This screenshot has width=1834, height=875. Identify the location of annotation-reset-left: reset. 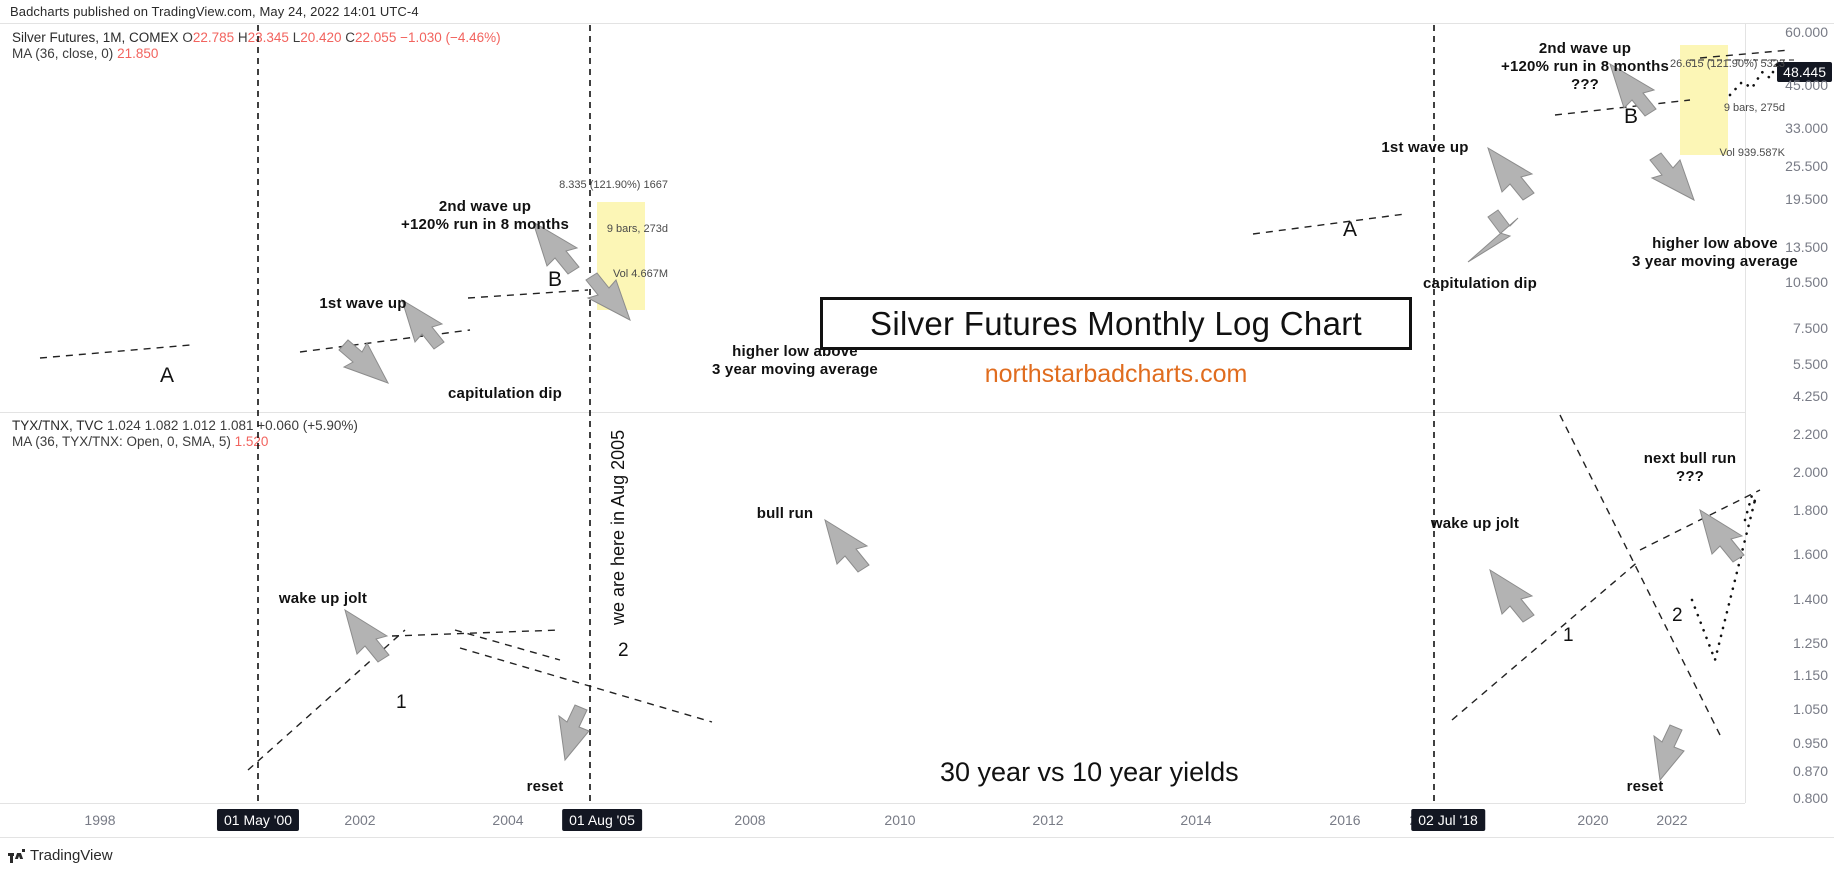
(545, 786).